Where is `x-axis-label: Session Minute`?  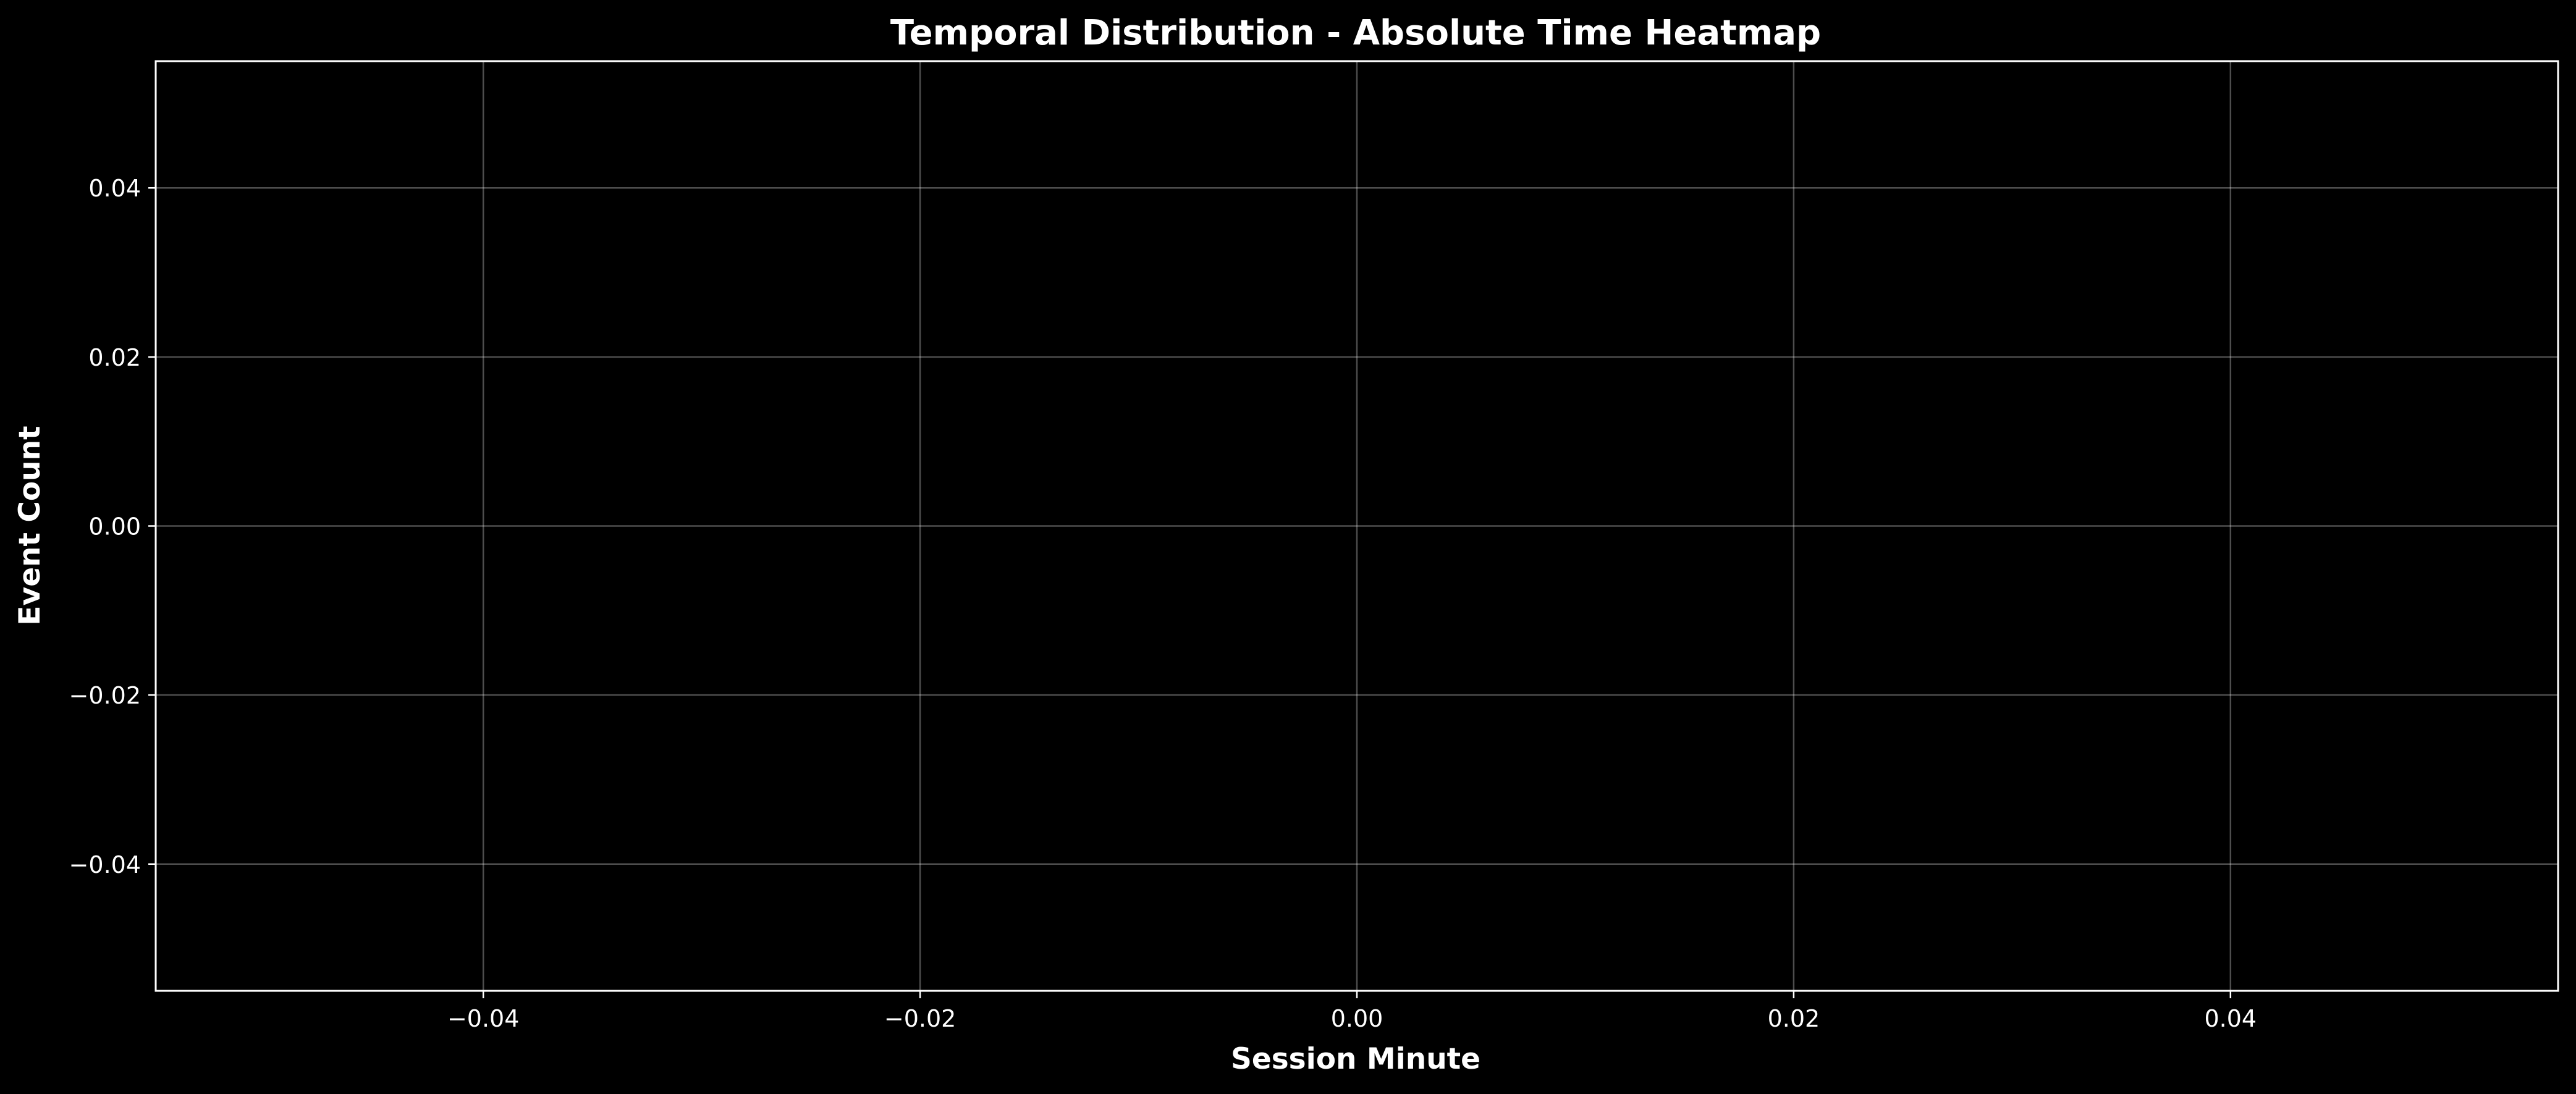 x-axis-label: Session Minute is located at coordinates (1355, 1059).